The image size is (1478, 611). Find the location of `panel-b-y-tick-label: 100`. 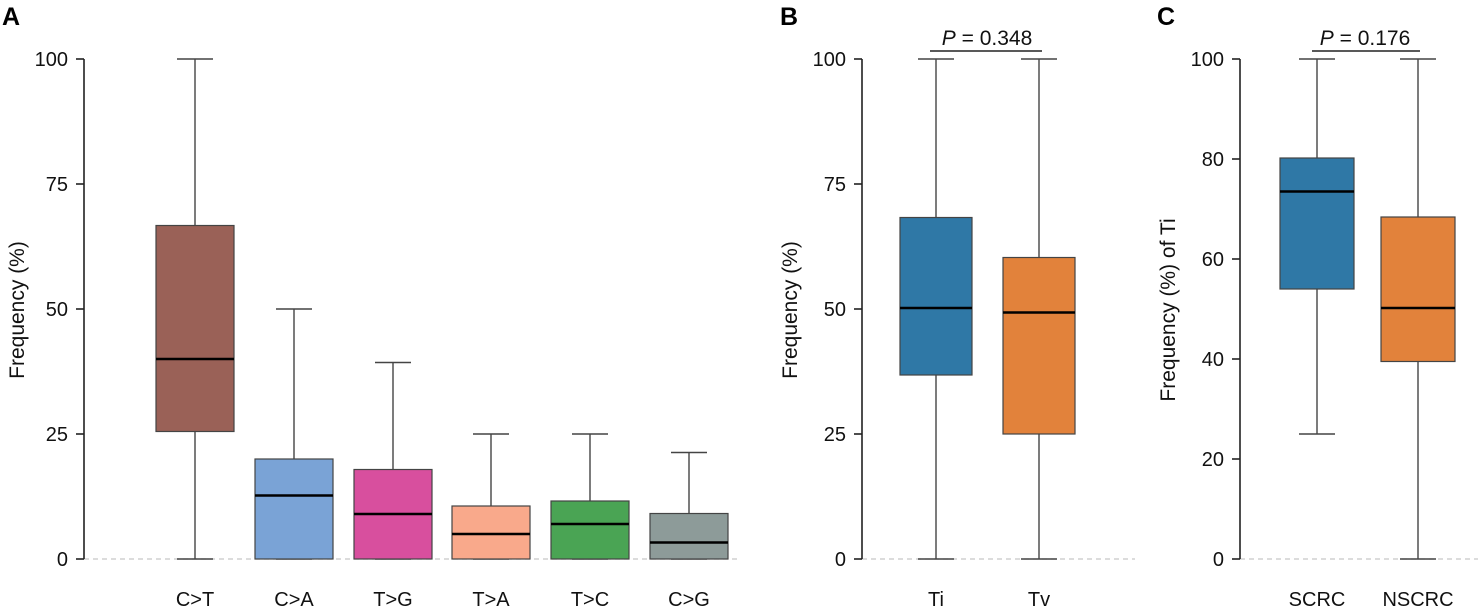

panel-b-y-tick-label: 100 is located at coordinates (829, 60).